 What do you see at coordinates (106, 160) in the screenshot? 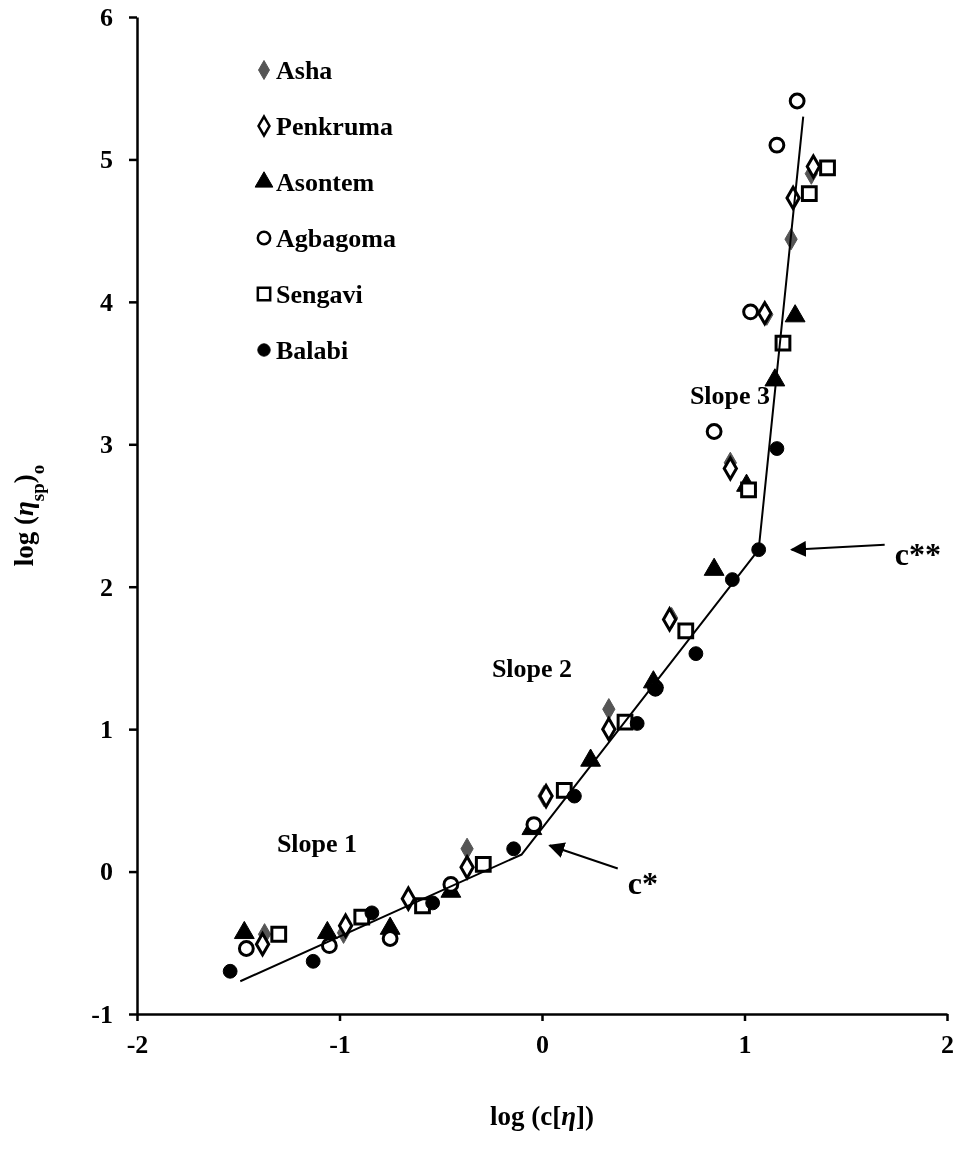
I see `y-tick-label: 5` at bounding box center [106, 160].